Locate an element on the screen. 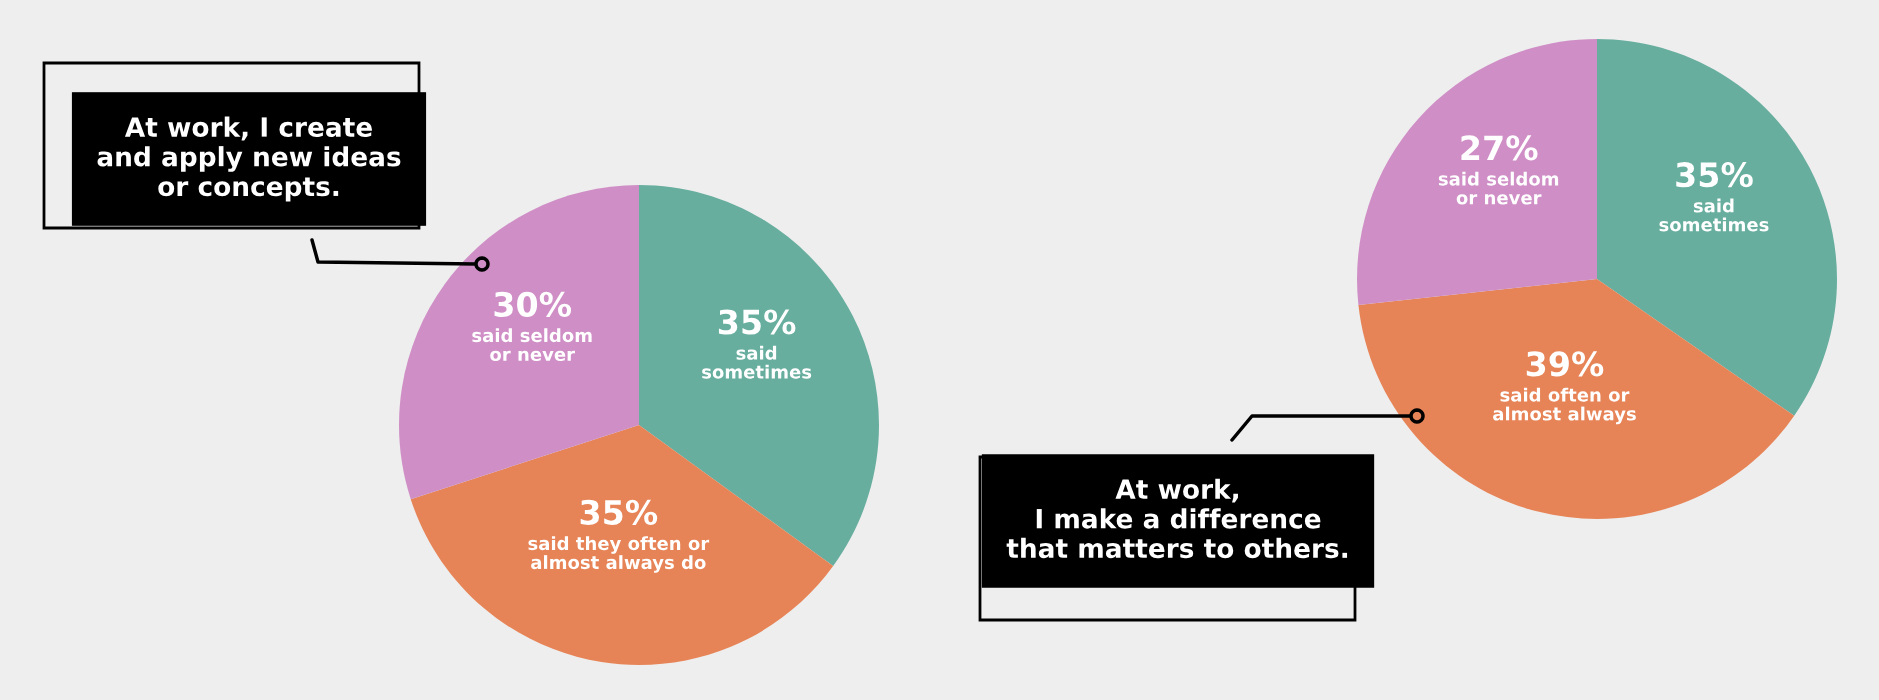  data-label: 39% is located at coordinates (1565, 364).